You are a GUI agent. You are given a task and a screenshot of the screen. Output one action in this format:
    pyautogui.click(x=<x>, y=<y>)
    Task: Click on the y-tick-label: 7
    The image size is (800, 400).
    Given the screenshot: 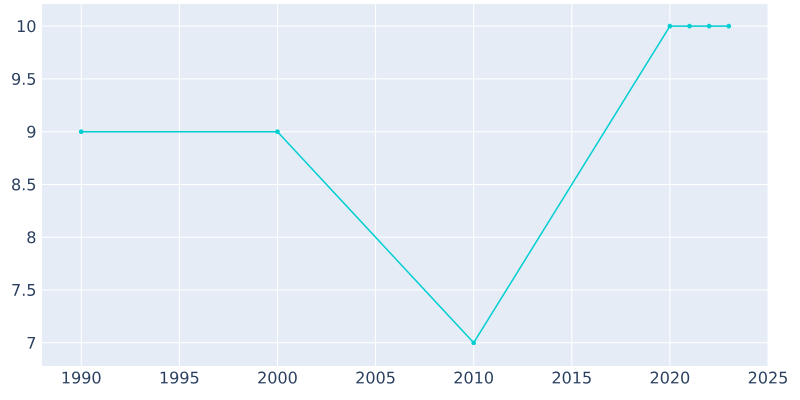 What is the action you would take?
    pyautogui.click(x=32, y=342)
    